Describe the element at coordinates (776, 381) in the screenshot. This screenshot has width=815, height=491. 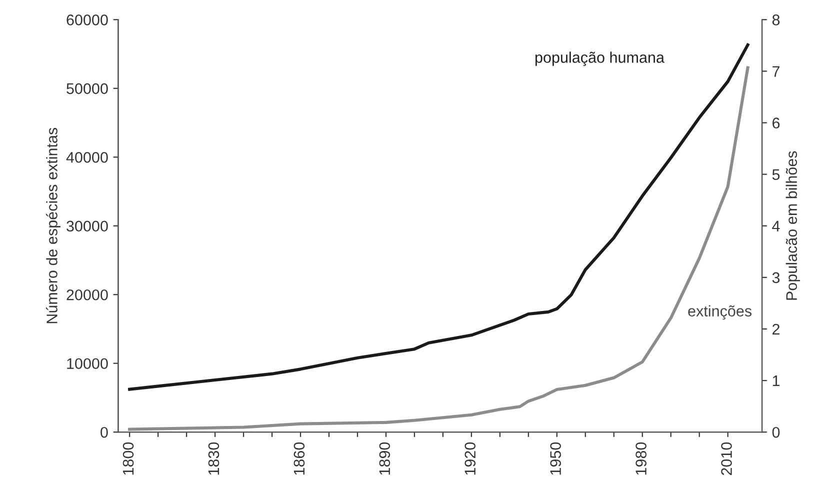
I see `y2-tick-label: 1` at that location.